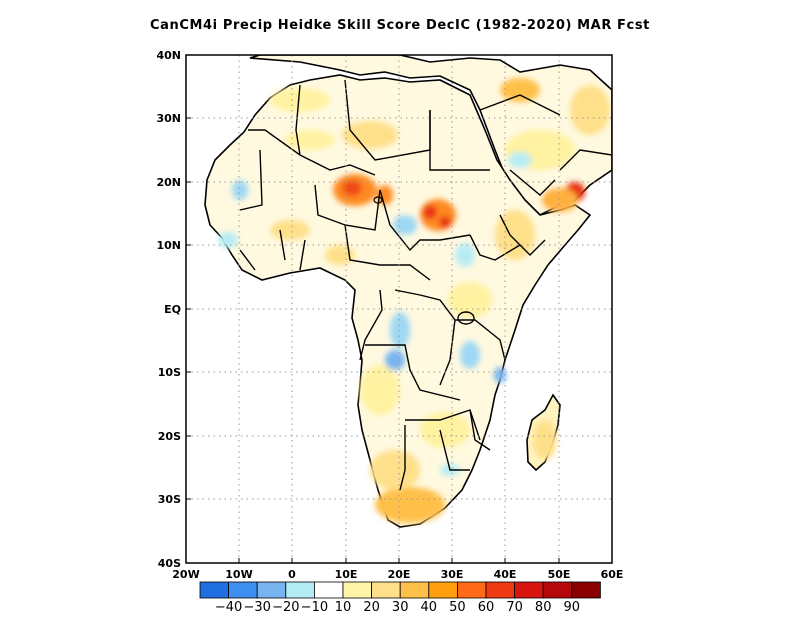 The width and height of the screenshot is (800, 618). Describe the element at coordinates (429, 607) in the screenshot. I see `colorbar-label: 40` at that location.